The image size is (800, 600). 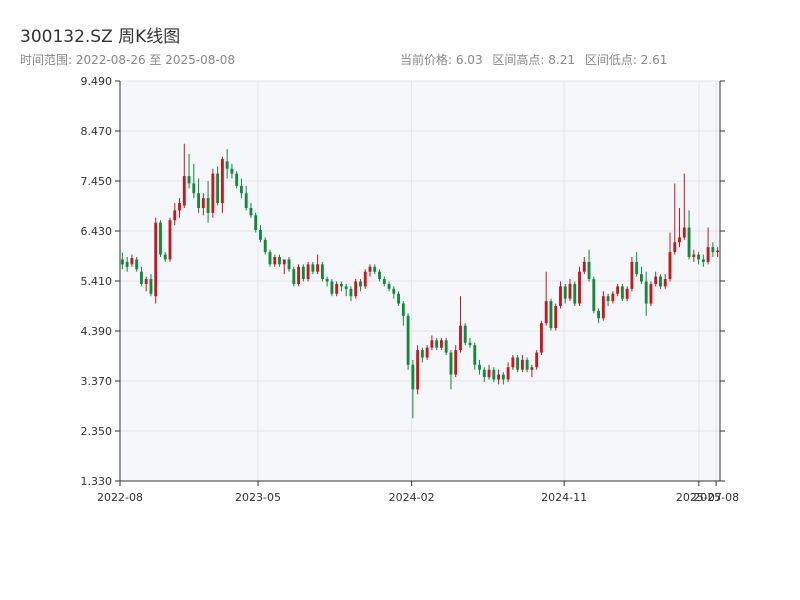 What do you see at coordinates (100, 37) in the screenshot?
I see `chart-title: 300132.SZ 周K线图` at bounding box center [100, 37].